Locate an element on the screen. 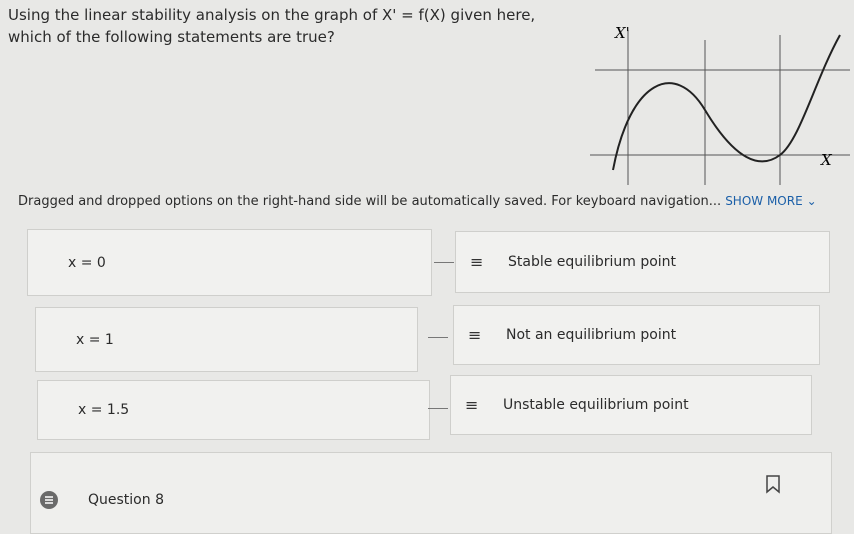  option-label: Unstable equilibrium point is located at coordinates (596, 405).